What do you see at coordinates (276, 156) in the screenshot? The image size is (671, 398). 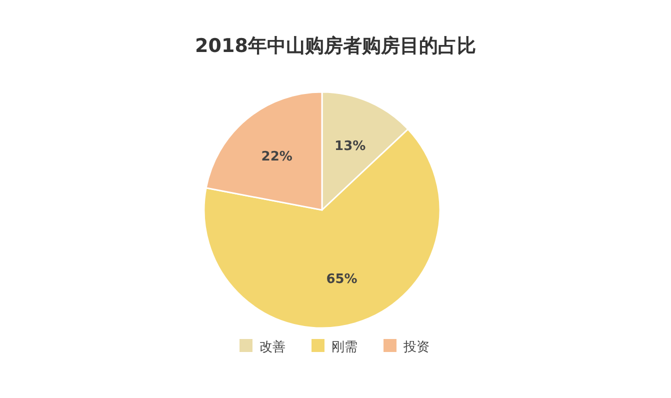 I see `data-label: 22%` at bounding box center [276, 156].